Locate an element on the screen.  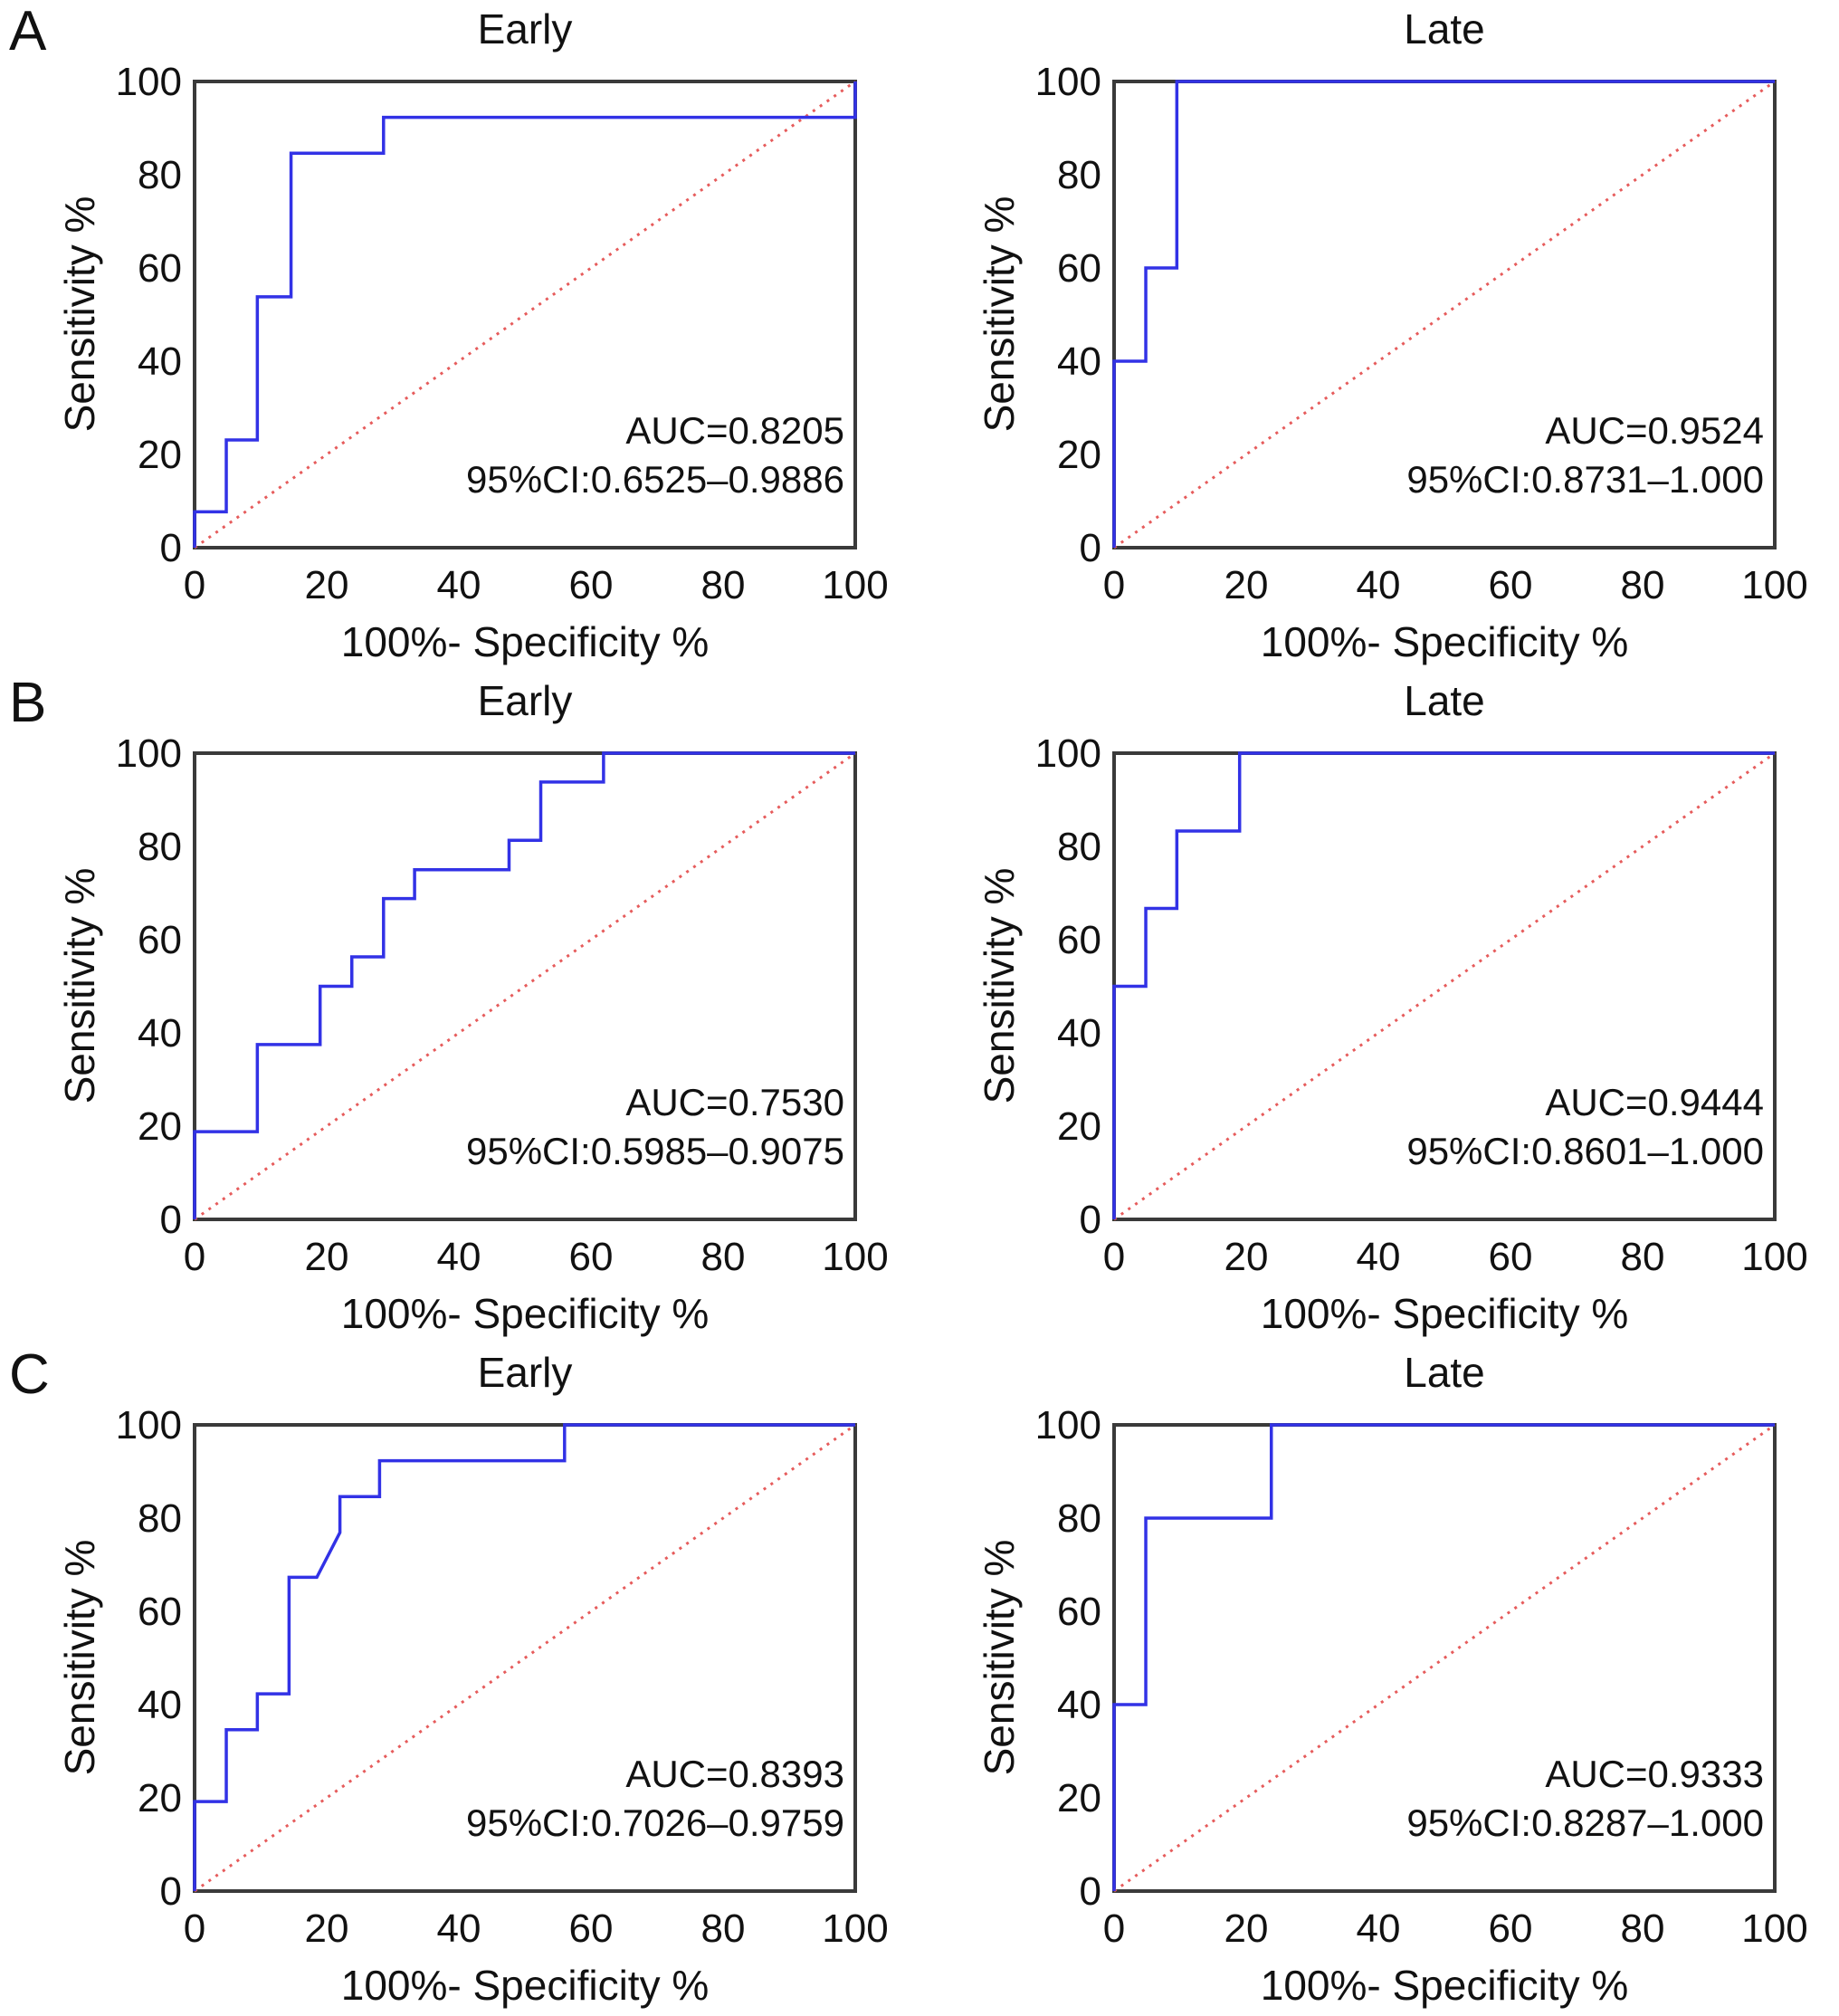
panel-letter-a: A is located at coordinates (28, 31).